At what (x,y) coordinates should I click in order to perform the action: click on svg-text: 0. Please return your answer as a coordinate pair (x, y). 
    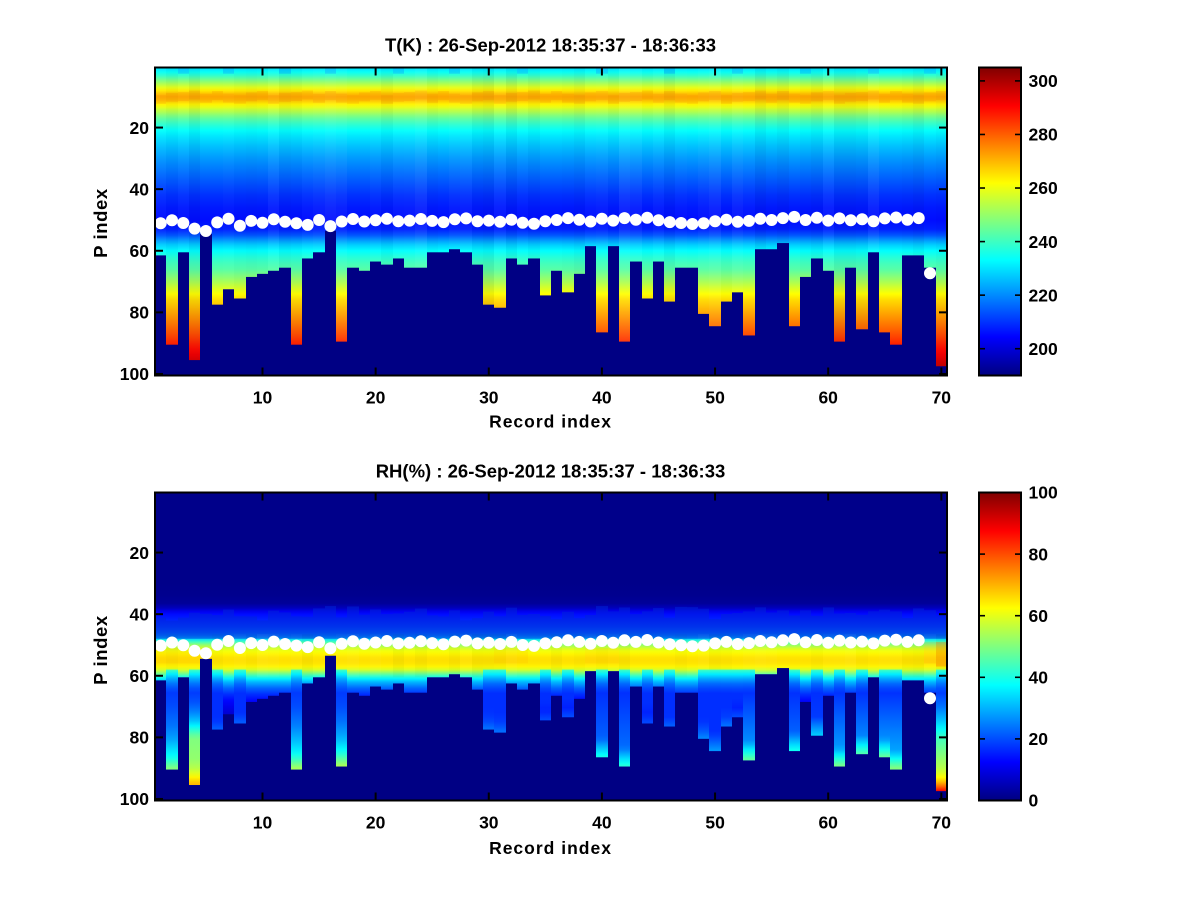
    Looking at the image, I should click on (1034, 801).